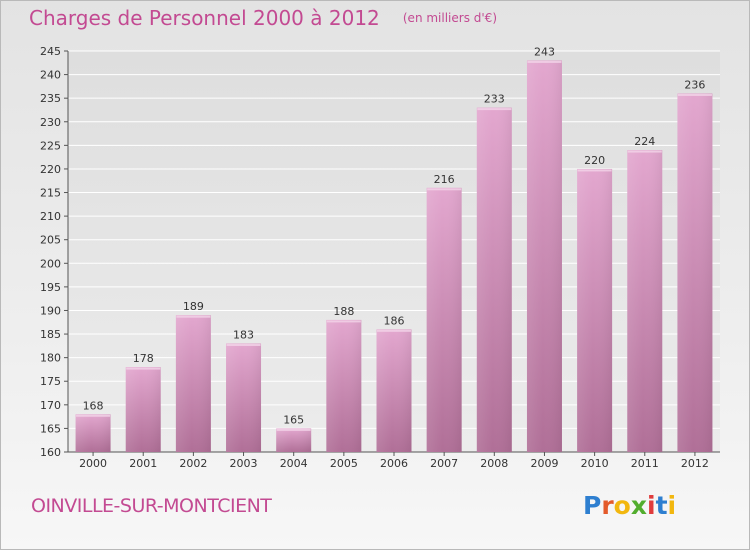  Describe the element at coordinates (93, 463) in the screenshot. I see `x-tick-label: 2000` at that location.